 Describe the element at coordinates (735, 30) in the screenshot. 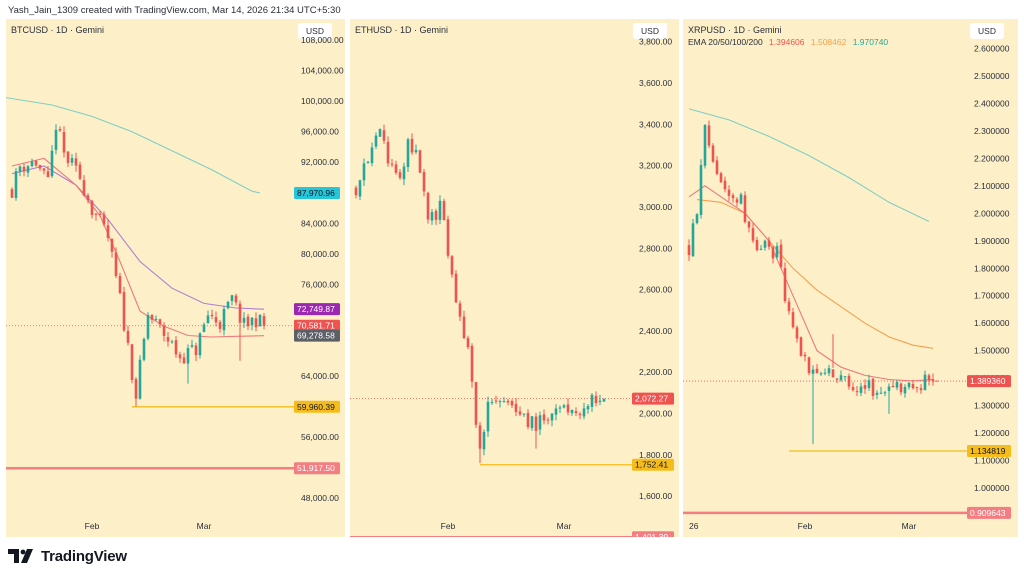

I see `symbol-label: XRPUSD · 1D · Gemini` at that location.